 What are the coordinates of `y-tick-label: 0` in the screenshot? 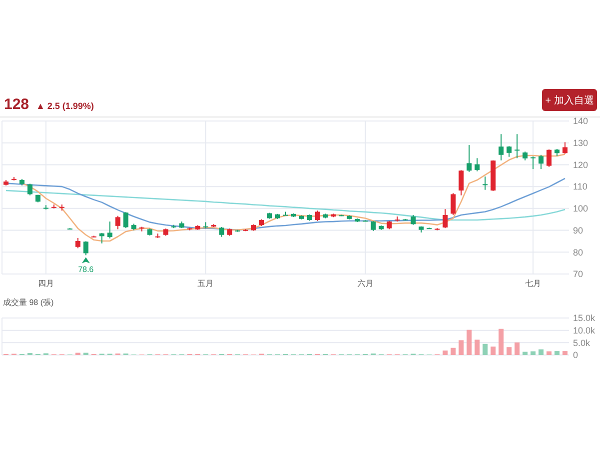 It's located at (575, 355).